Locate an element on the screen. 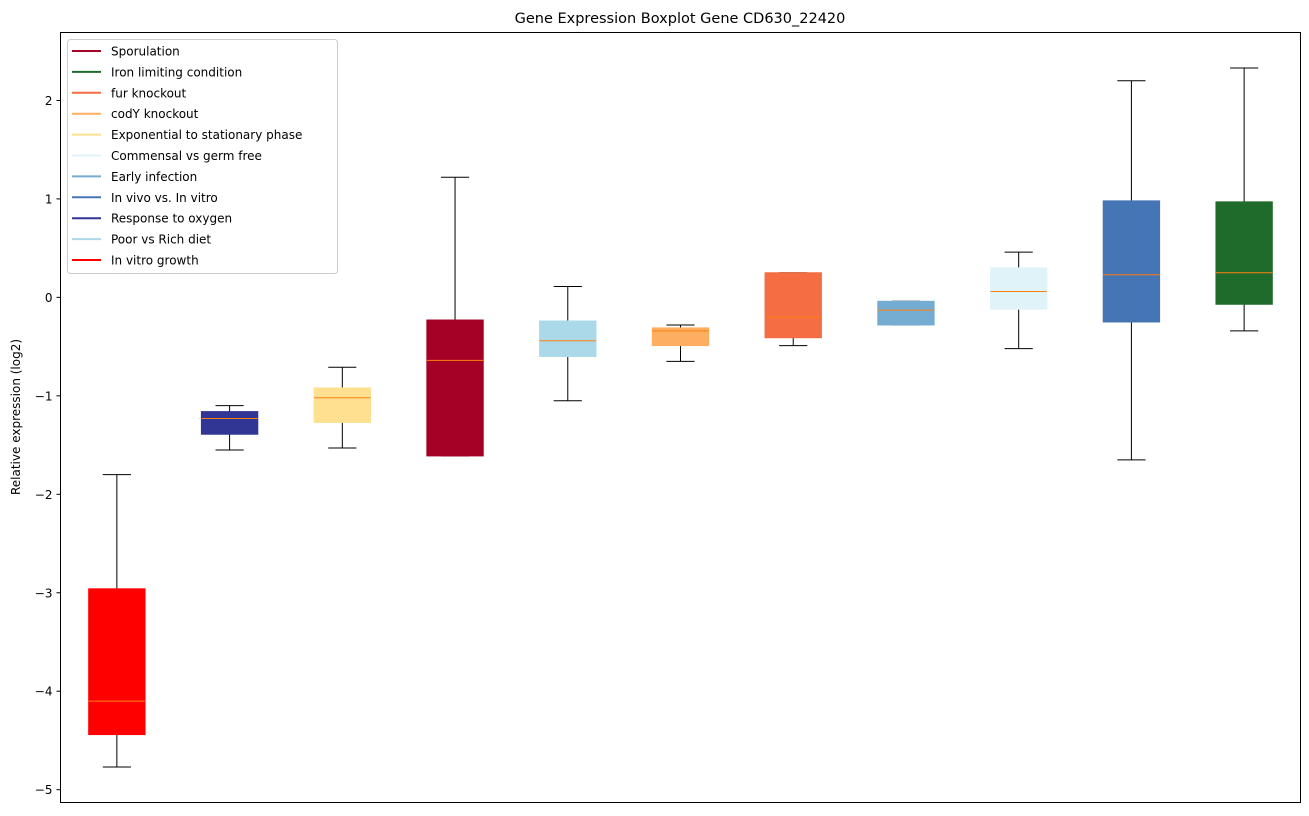  legend-label: Poor vs Rich diet is located at coordinates (161, 240).